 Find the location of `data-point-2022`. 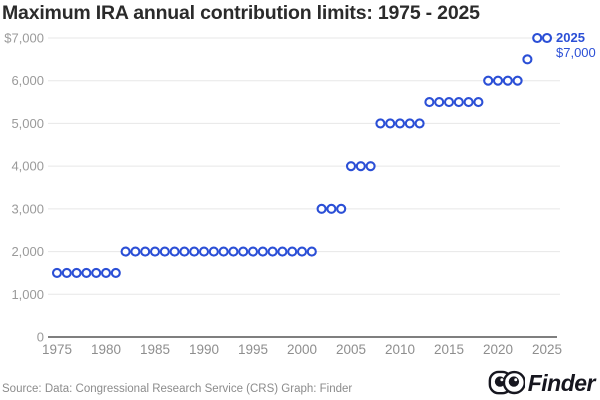

data-point-2022 is located at coordinates (517, 80).